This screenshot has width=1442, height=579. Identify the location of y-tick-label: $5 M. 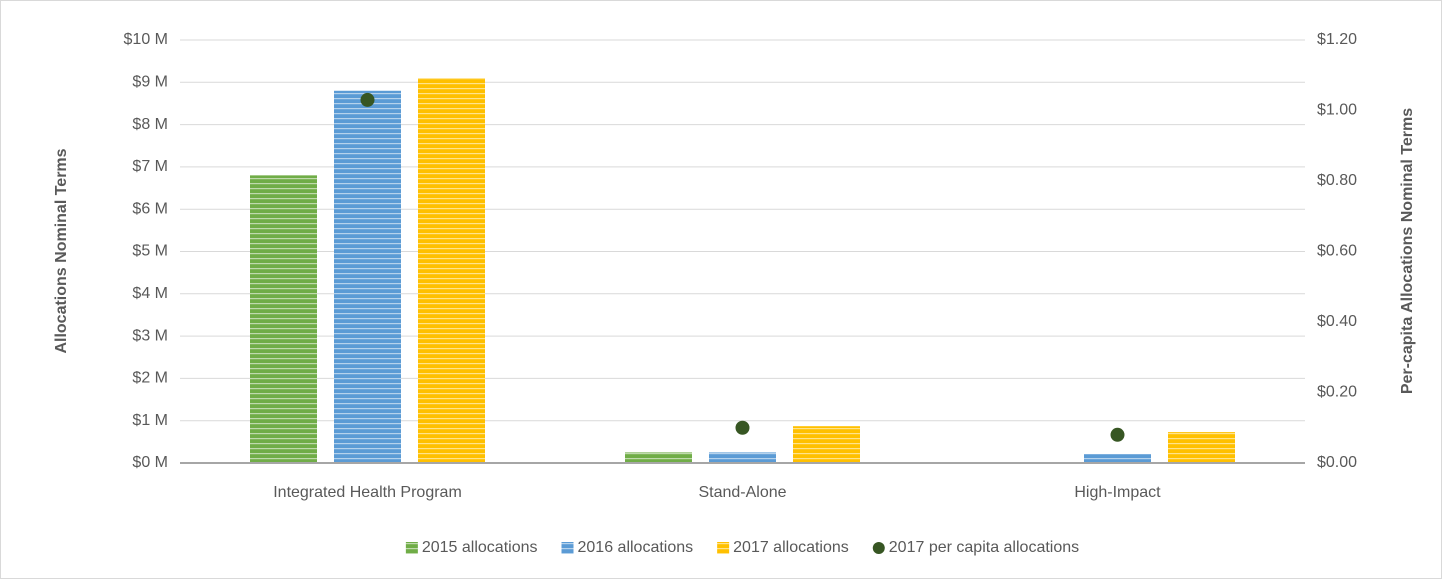
(150, 251).